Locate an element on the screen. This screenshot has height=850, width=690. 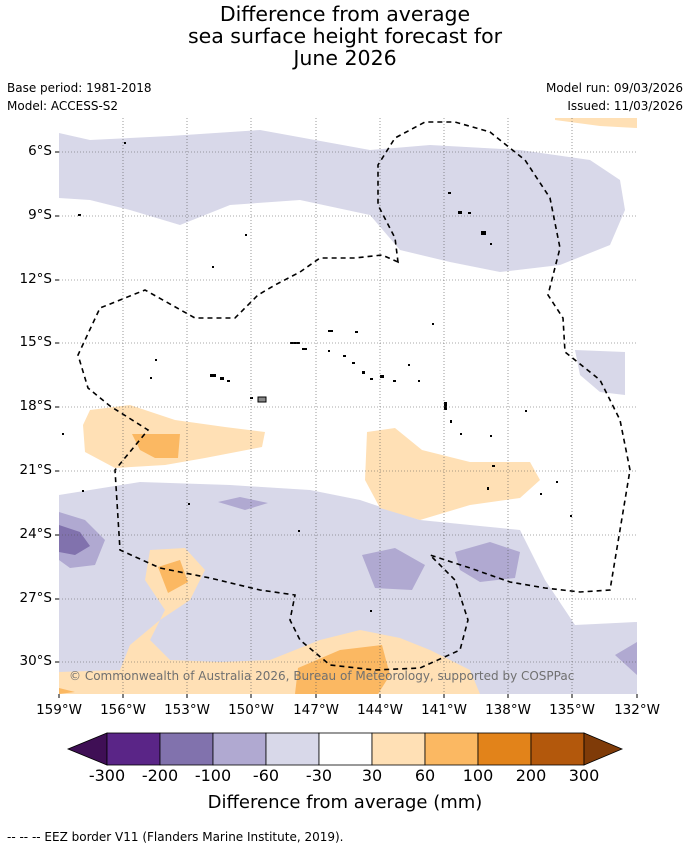
anomaly-core-west-inner is located at coordinates (74, 540).